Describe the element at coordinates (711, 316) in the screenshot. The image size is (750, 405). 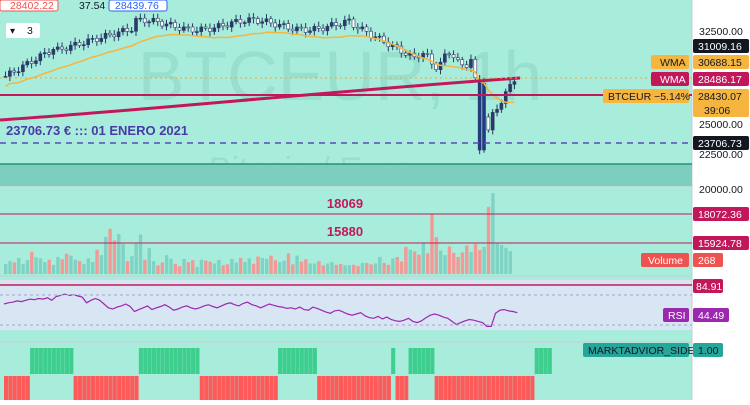
I see `svg-text: 44.49` at that location.